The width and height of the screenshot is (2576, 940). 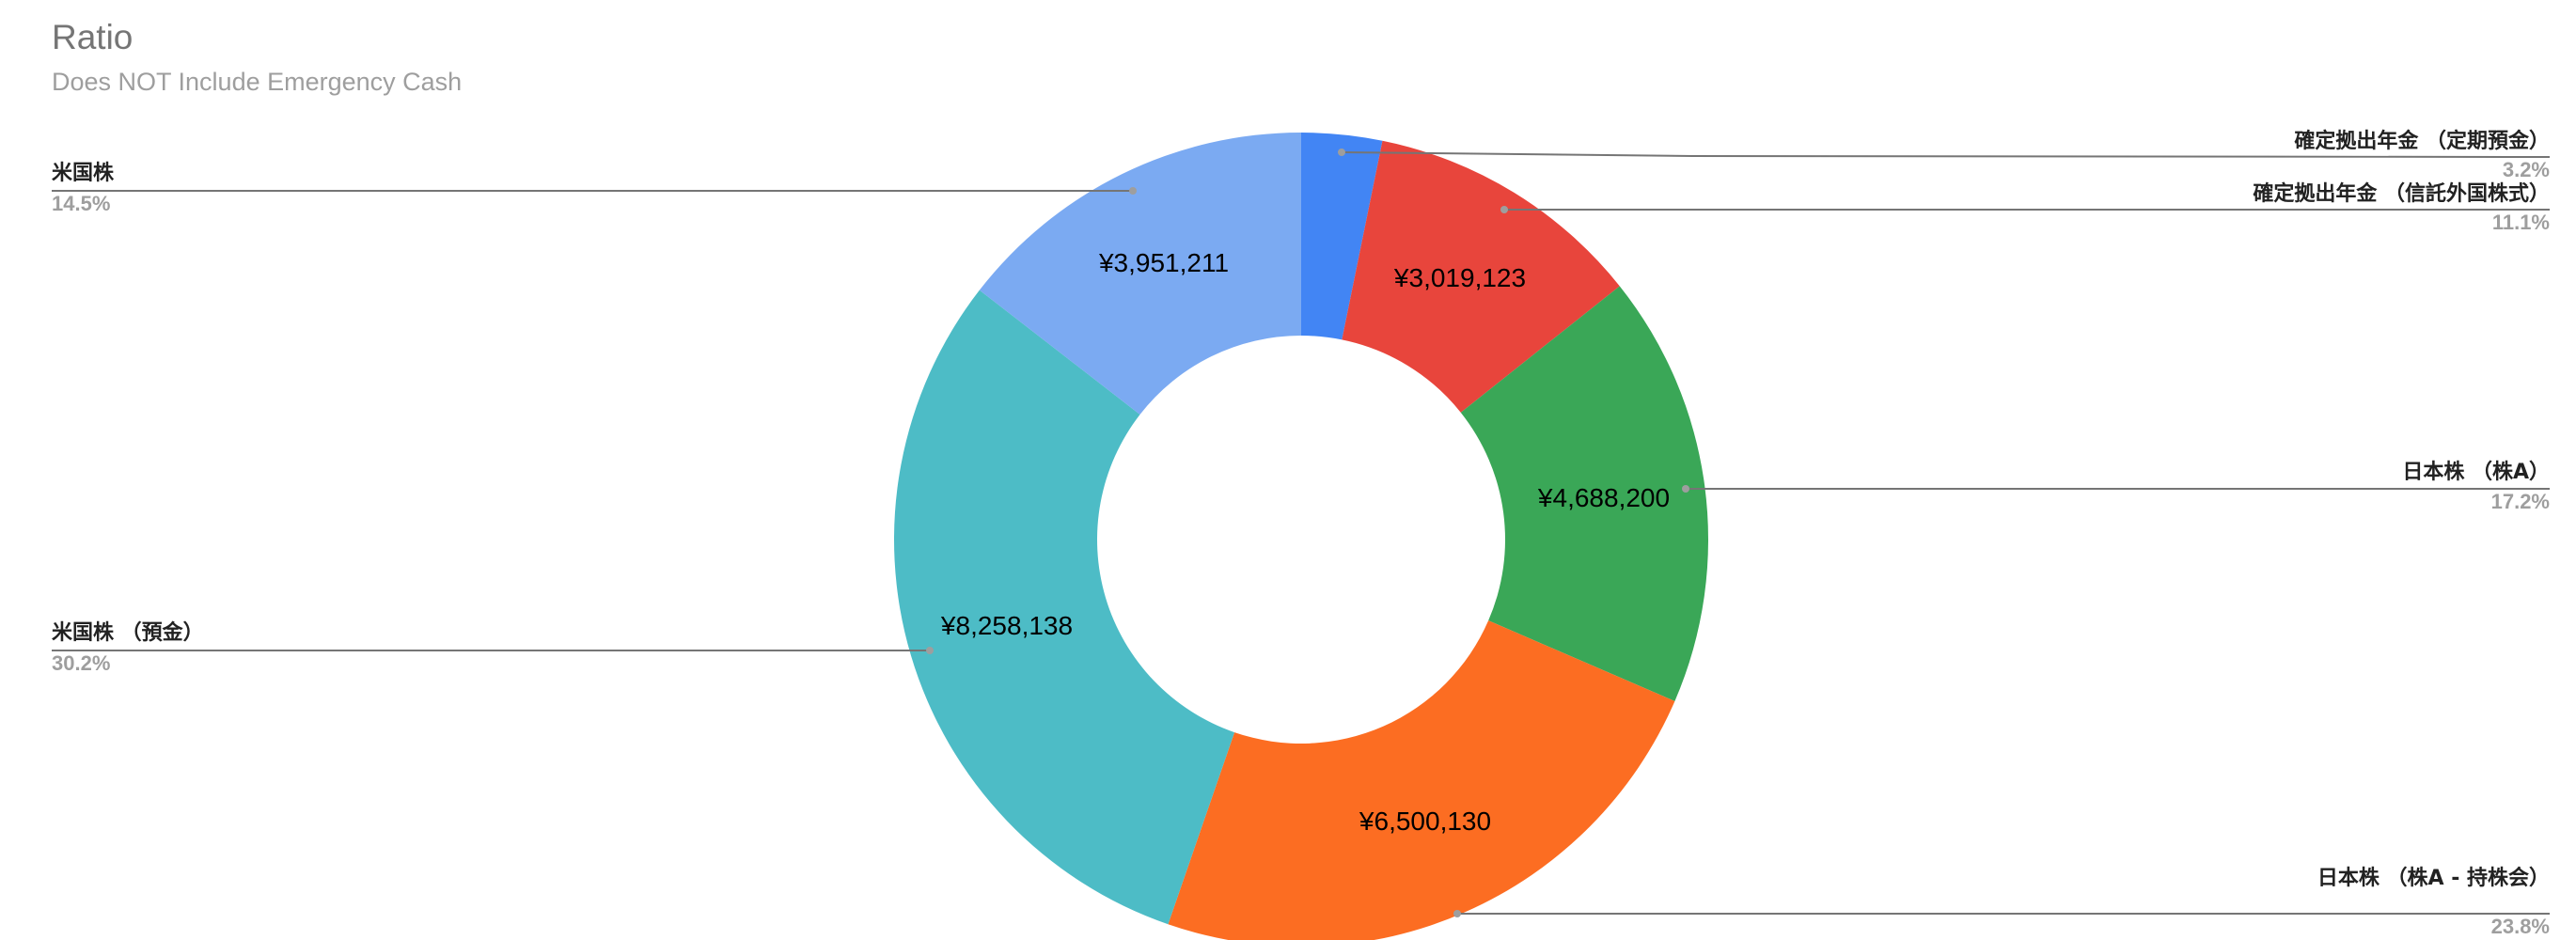 What do you see at coordinates (82, 203) in the screenshot?
I see `slice-percent: 14.5%` at bounding box center [82, 203].